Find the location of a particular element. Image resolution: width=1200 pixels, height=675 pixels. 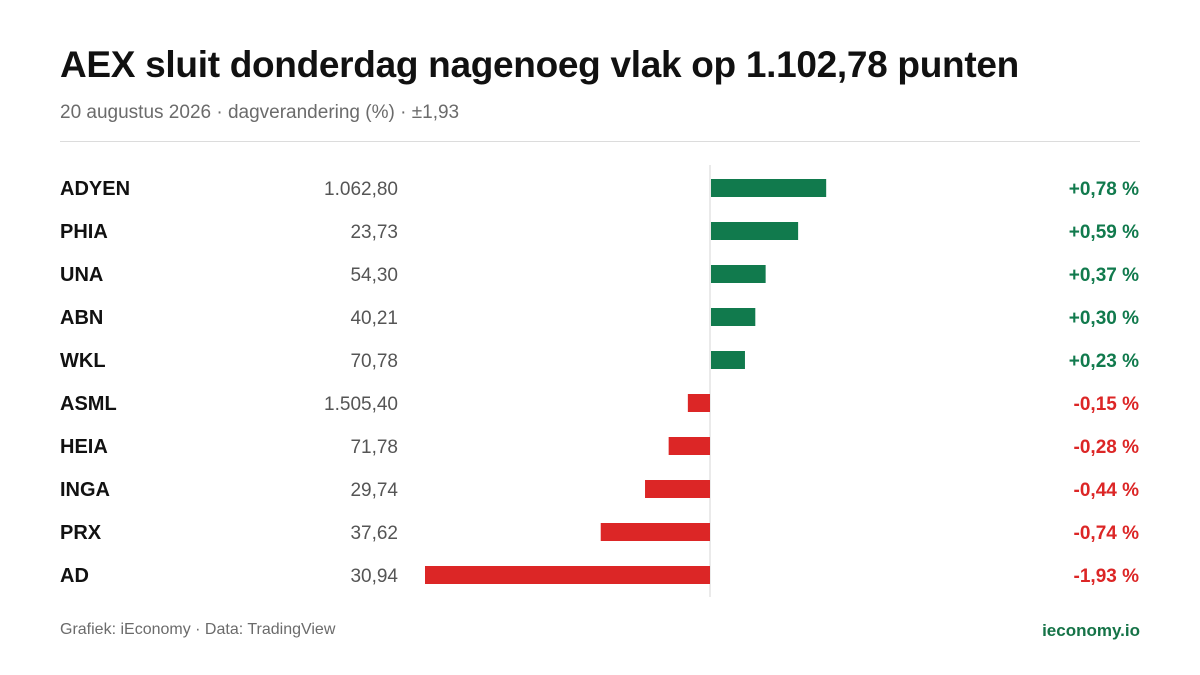

ticker-label-asml: ASML is located at coordinates (88, 404).